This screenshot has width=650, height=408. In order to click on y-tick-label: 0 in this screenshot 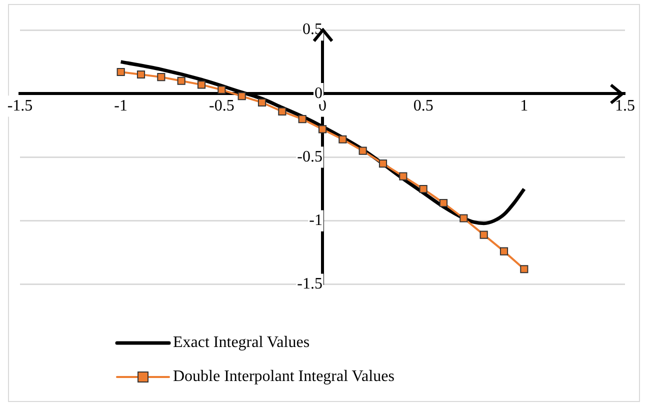, I will do `click(318, 93)`.